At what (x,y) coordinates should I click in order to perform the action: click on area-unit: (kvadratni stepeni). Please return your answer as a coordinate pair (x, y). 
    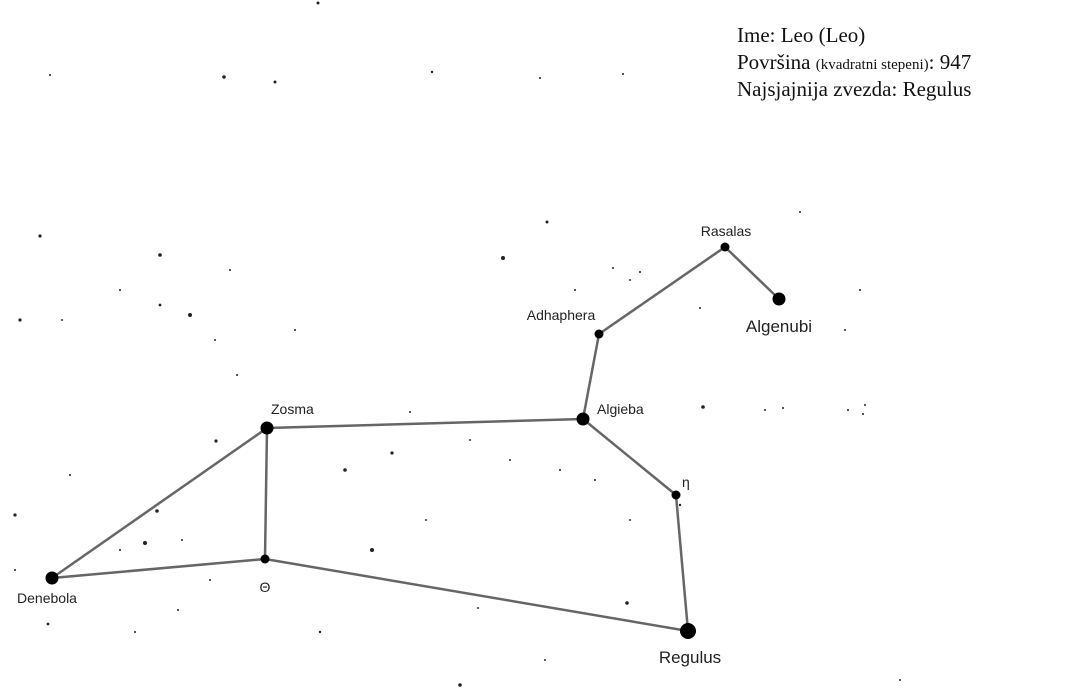
    Looking at the image, I should click on (872, 65).